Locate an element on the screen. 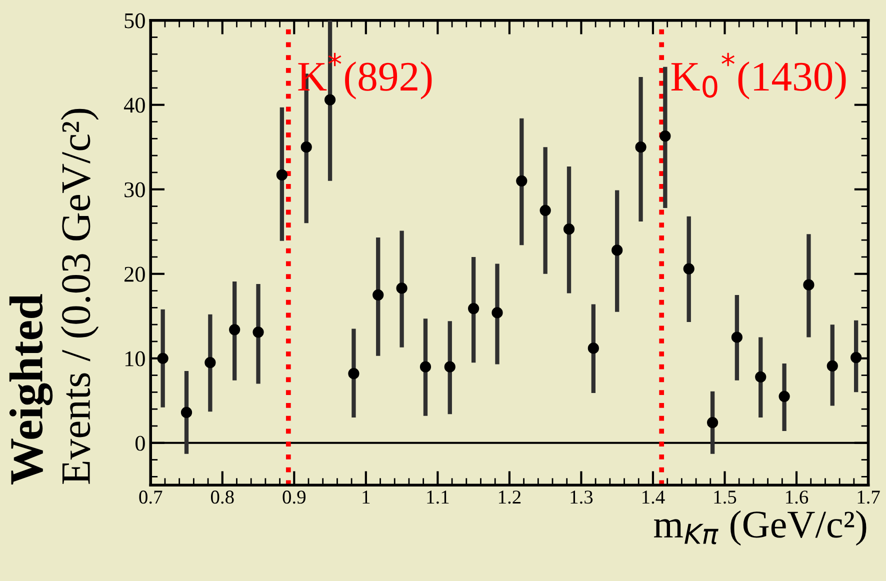  y-tick-label: 50 is located at coordinates (134, 20).